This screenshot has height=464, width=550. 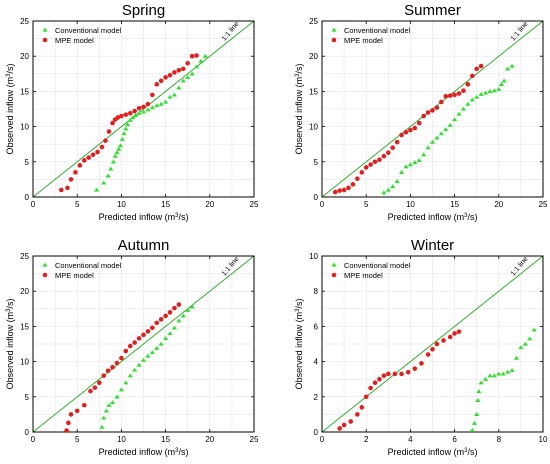 I want to click on panel-title: Summer, so click(x=432, y=10).